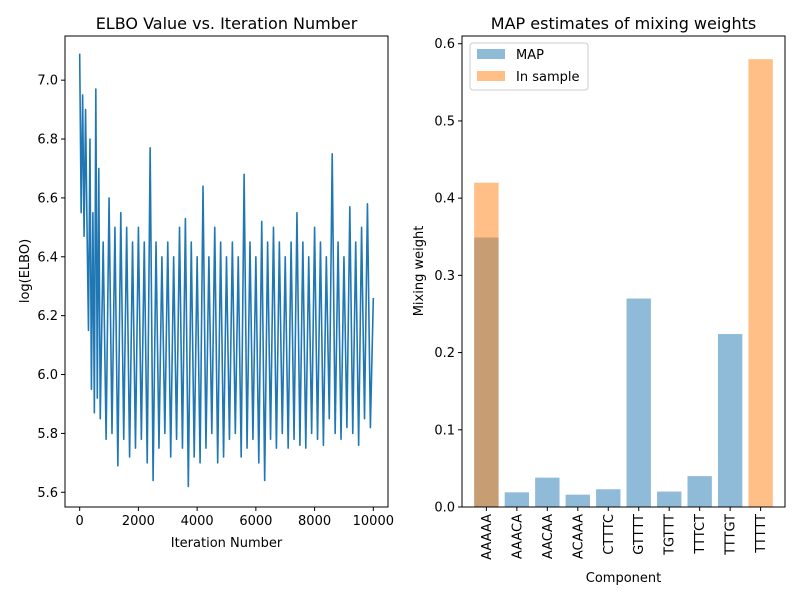 Image resolution: width=800 pixels, height=600 pixels. Describe the element at coordinates (530, 55) in the screenshot. I see `legend-label-map: MAP` at that location.